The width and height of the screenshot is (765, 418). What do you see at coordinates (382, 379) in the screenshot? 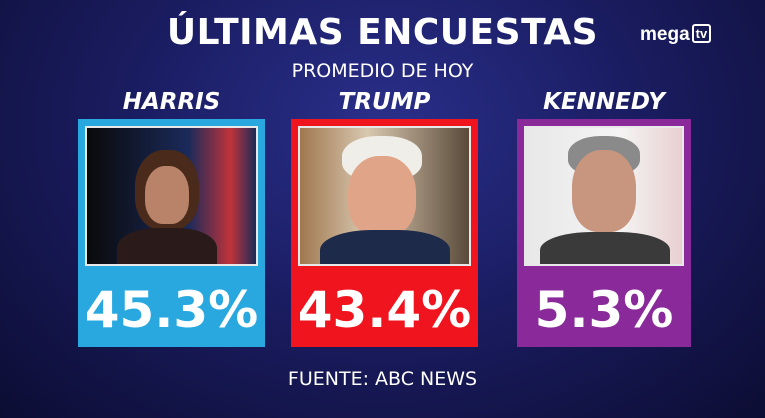
I see `source-credit: FUENTE: ABC NEWS` at bounding box center [382, 379].